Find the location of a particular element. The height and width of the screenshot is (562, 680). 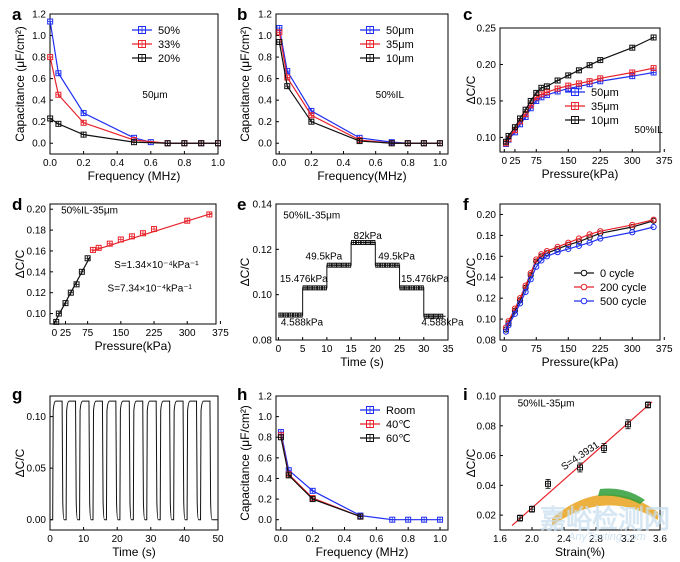

y-tick-label: 0.18 is located at coordinates (487, 236).